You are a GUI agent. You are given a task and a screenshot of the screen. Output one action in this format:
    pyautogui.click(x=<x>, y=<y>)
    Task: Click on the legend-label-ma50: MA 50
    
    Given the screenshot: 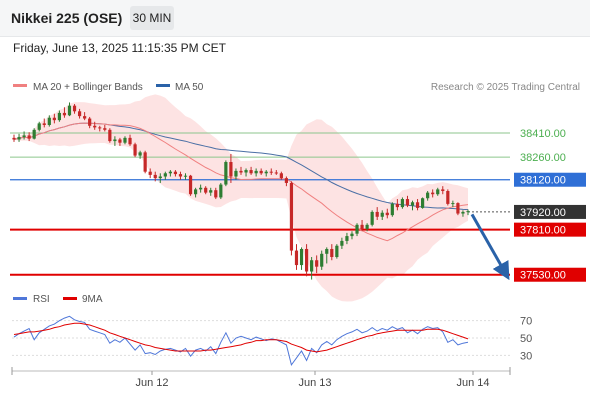 What is the action you would take?
    pyautogui.click(x=189, y=87)
    